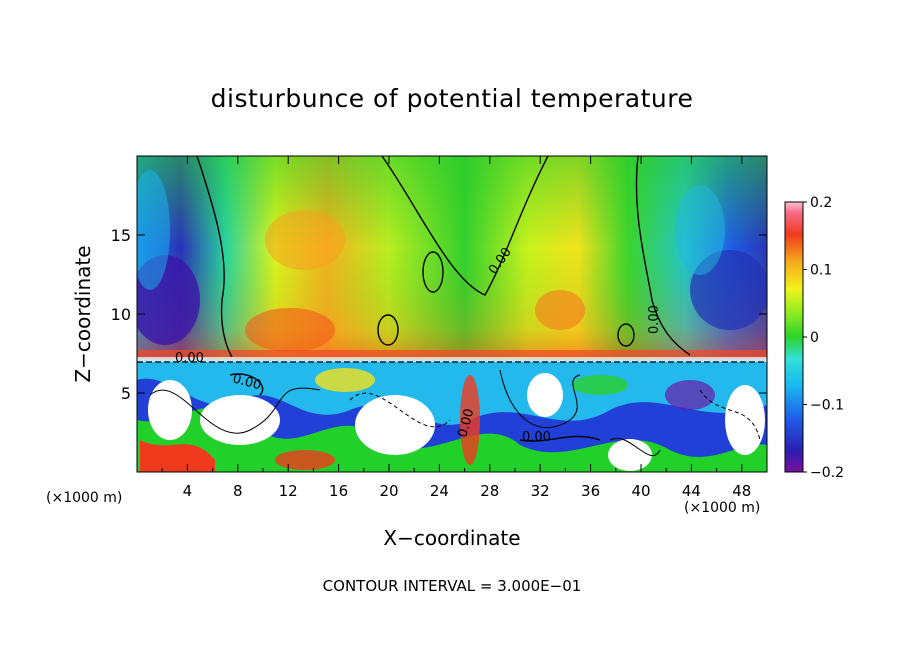 This screenshot has height=654, width=904. What do you see at coordinates (452, 98) in the screenshot?
I see `chart-title: disturbunce of potential temperature` at bounding box center [452, 98].